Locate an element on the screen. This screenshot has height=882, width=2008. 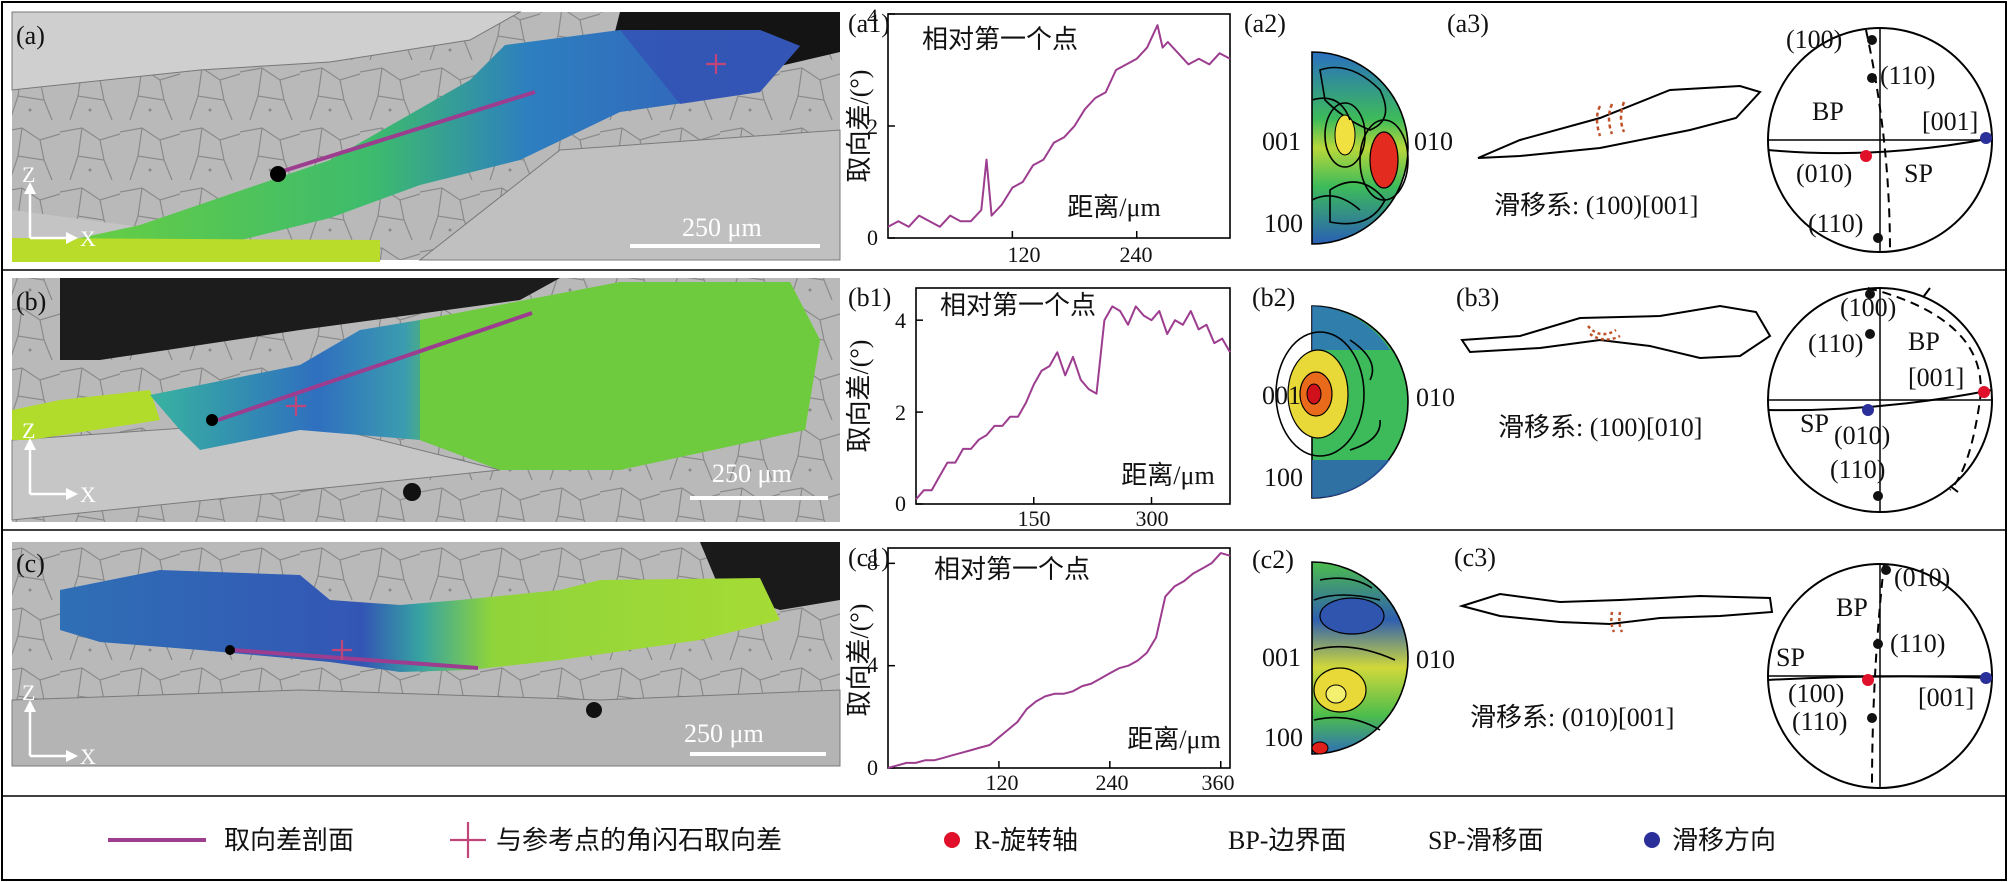
legend-blue-dot is located at coordinates (1652, 840).